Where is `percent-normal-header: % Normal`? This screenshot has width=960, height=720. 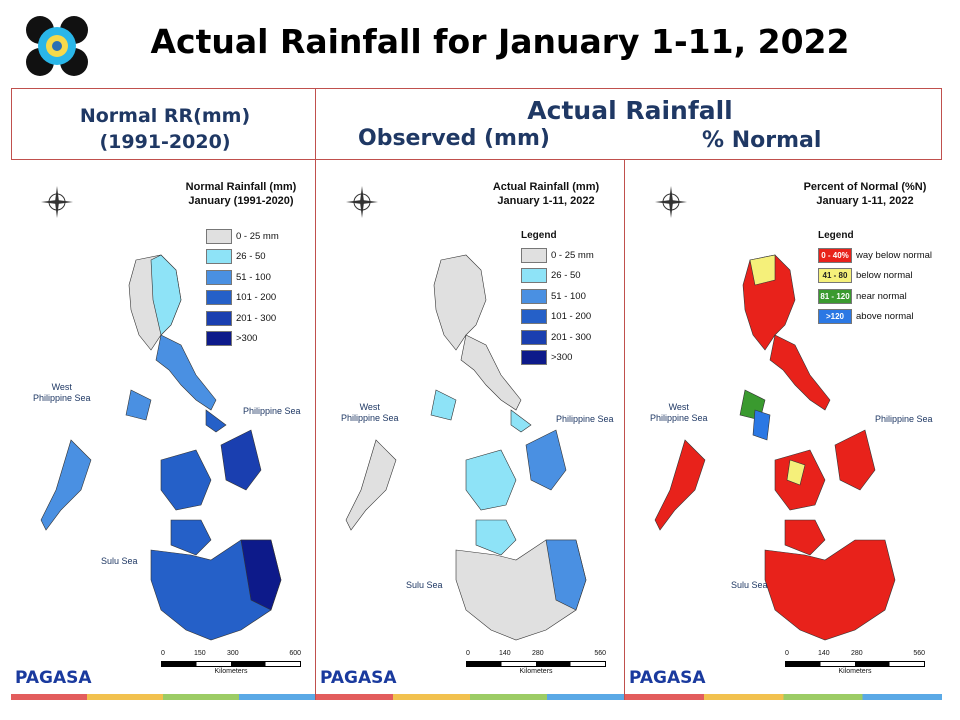 percent-normal-header: % Normal is located at coordinates (762, 140).